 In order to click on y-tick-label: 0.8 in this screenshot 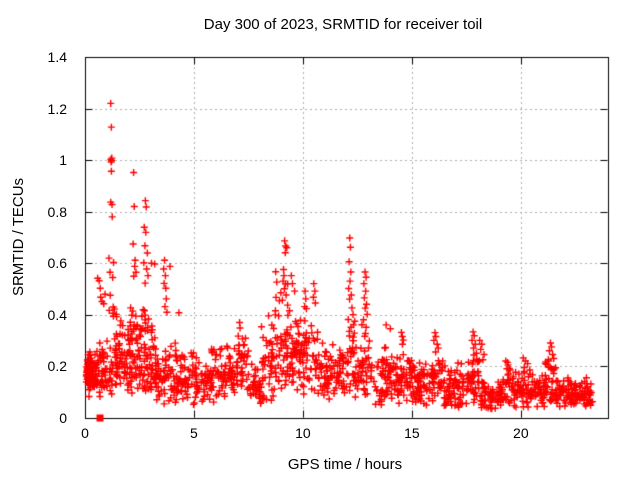, I will do `click(57, 211)`.